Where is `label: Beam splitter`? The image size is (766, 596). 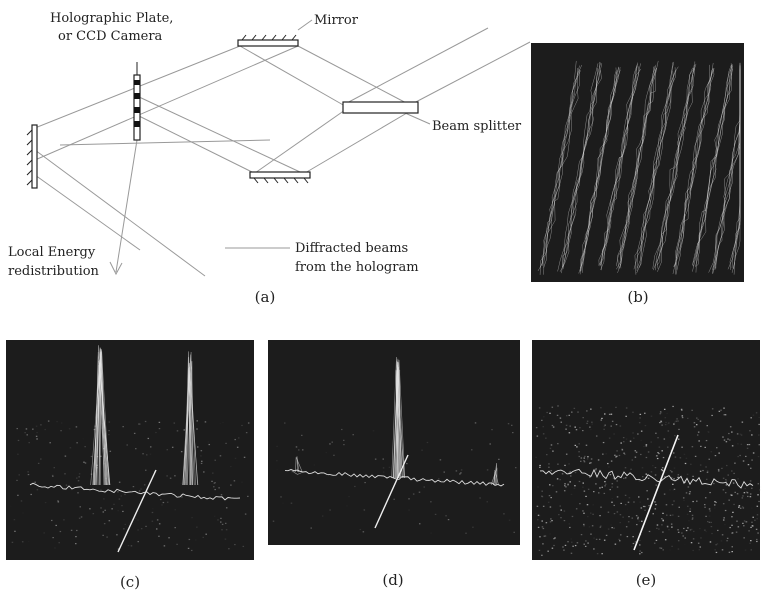
label: Beam splitter is located at coordinates (477, 126).